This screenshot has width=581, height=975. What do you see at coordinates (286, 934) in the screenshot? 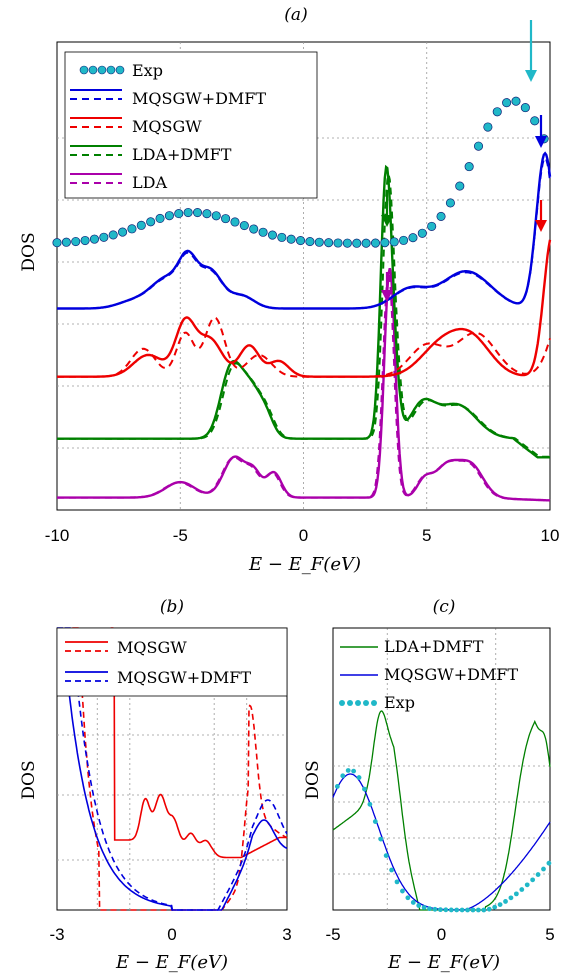
I see `x-tick-label: 3` at bounding box center [286, 934].